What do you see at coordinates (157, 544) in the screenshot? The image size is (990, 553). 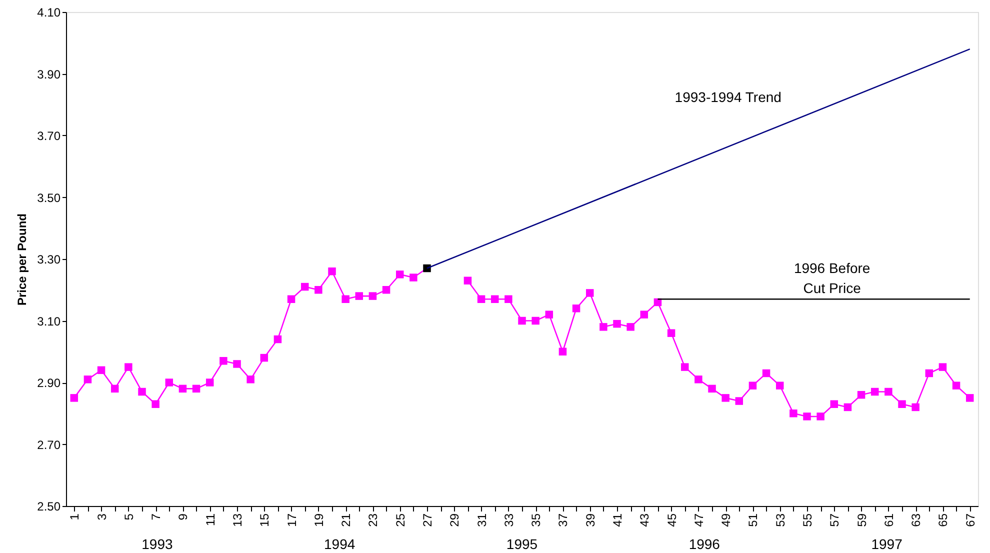 I see `text: 1993` at bounding box center [157, 544].